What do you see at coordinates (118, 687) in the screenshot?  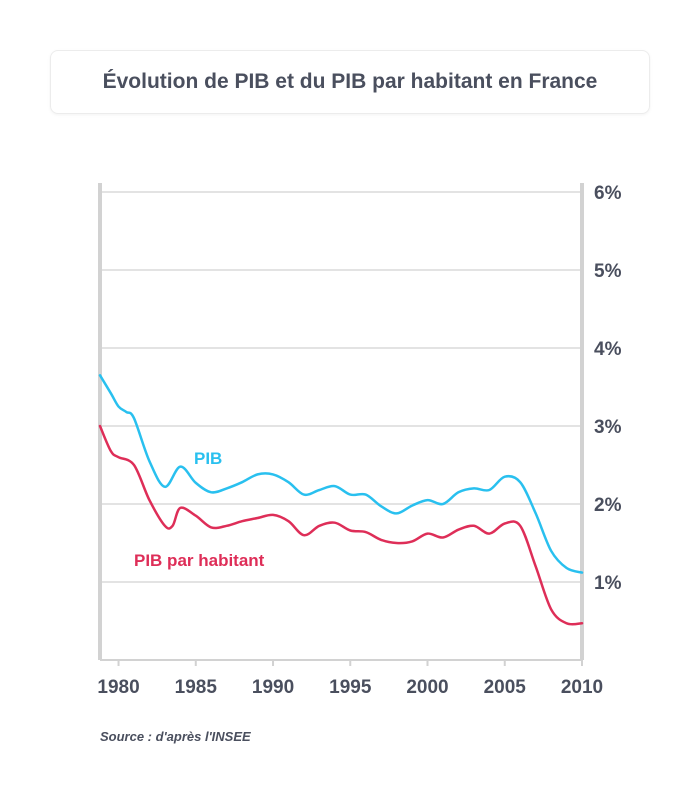 I see `x-tick-label: 1980` at bounding box center [118, 687].